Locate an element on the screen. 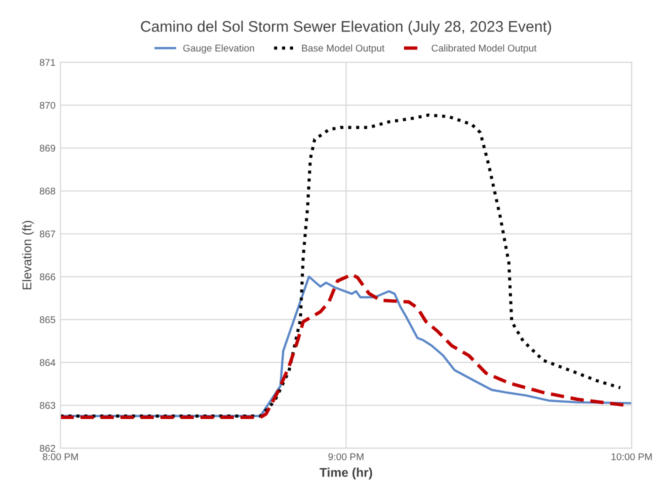  y-tick-label: 868 is located at coordinates (48, 191).